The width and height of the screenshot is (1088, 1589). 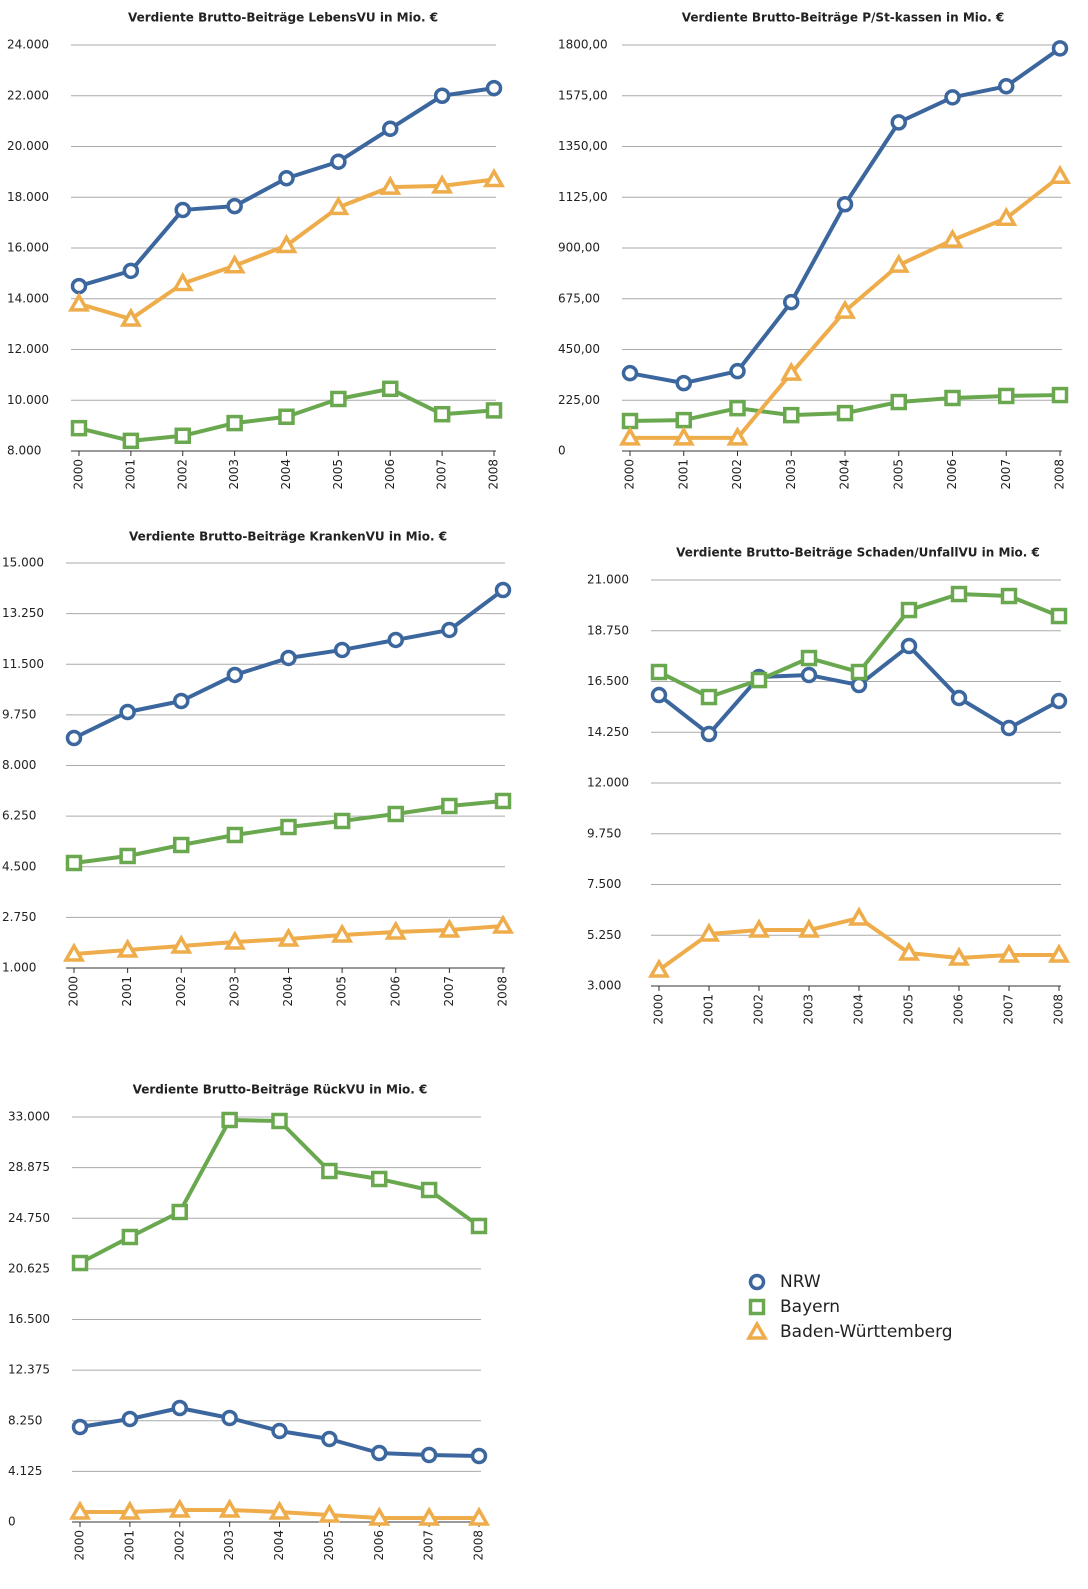 What do you see at coordinates (130, 474) in the screenshot?
I see `x-tick-label: 2001` at bounding box center [130, 474].